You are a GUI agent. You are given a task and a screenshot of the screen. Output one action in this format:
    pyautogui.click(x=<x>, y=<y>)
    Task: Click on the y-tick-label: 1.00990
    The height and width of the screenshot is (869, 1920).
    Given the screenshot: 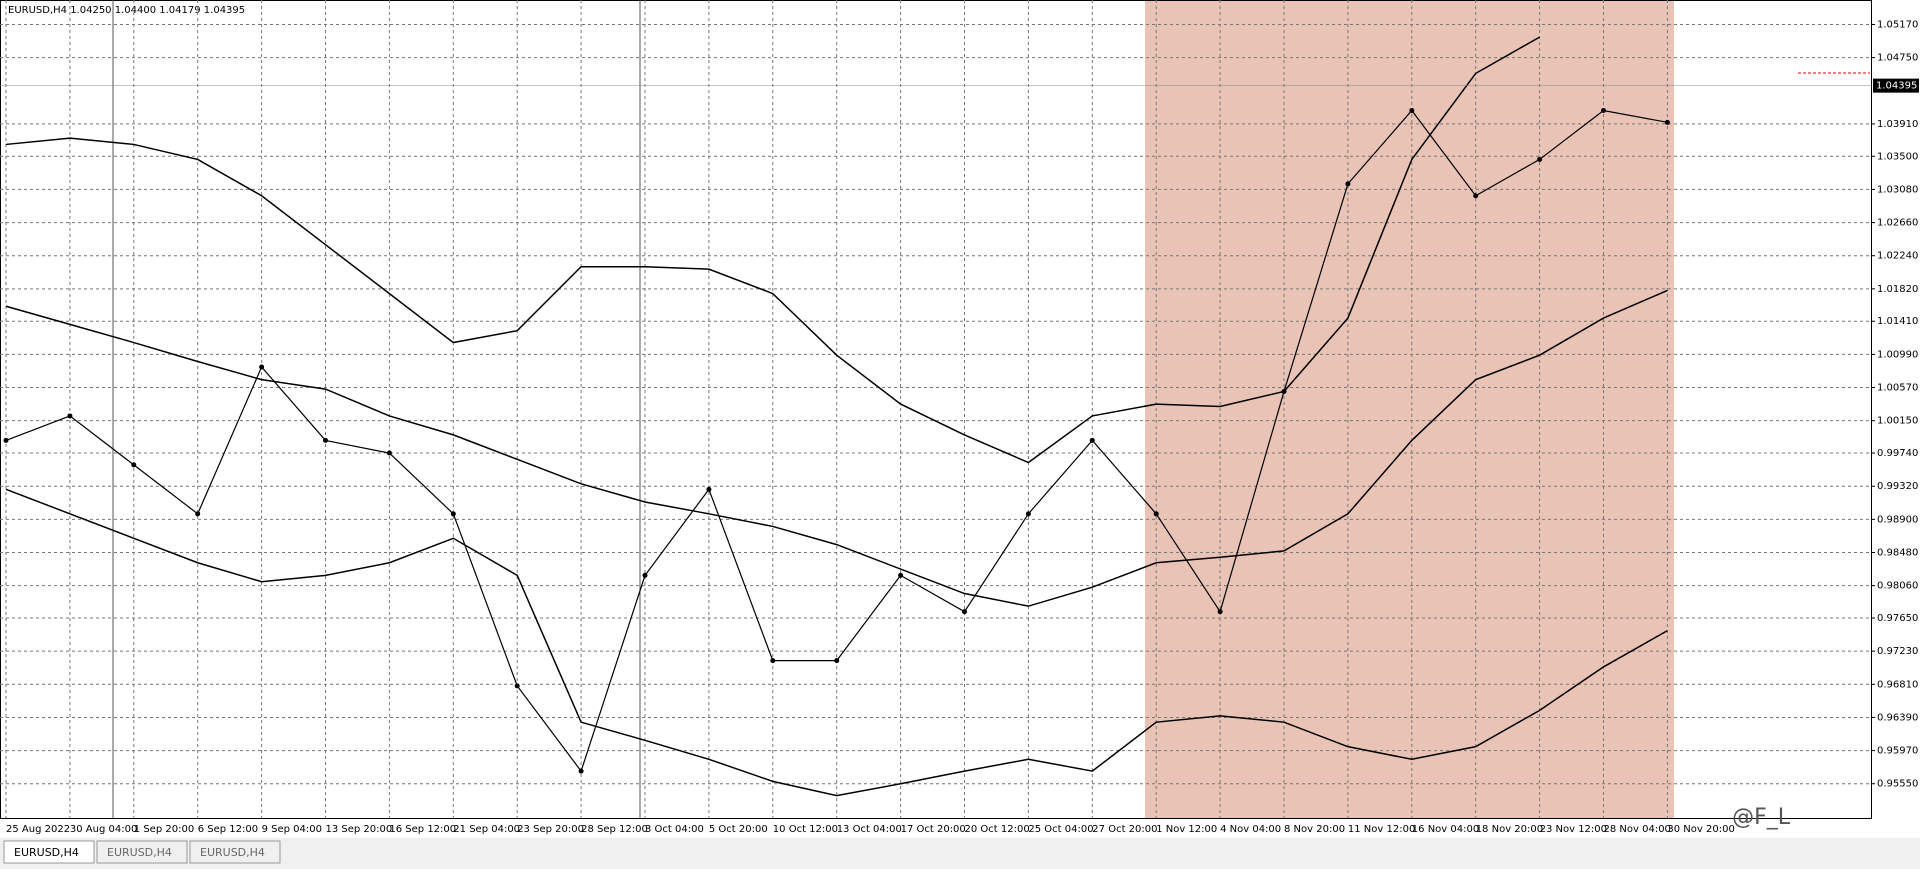 What is the action you would take?
    pyautogui.click(x=1897, y=354)
    